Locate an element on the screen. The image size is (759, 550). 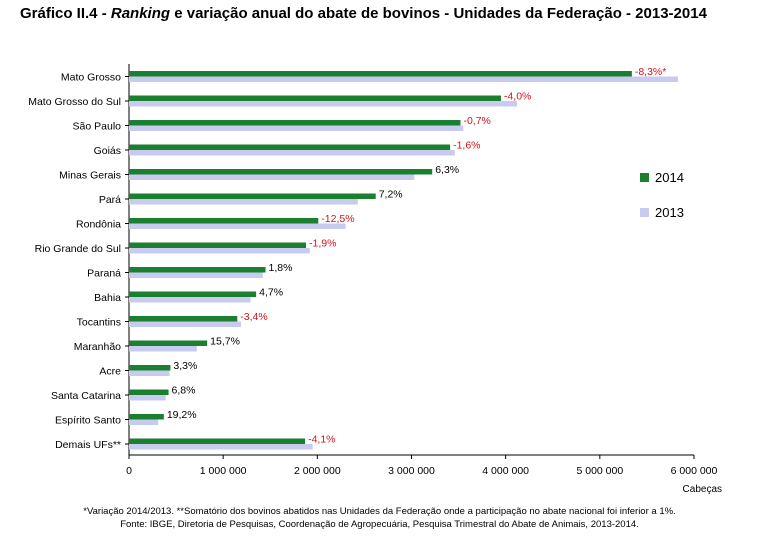
title-emphasis: Ranking is located at coordinates (140, 13).